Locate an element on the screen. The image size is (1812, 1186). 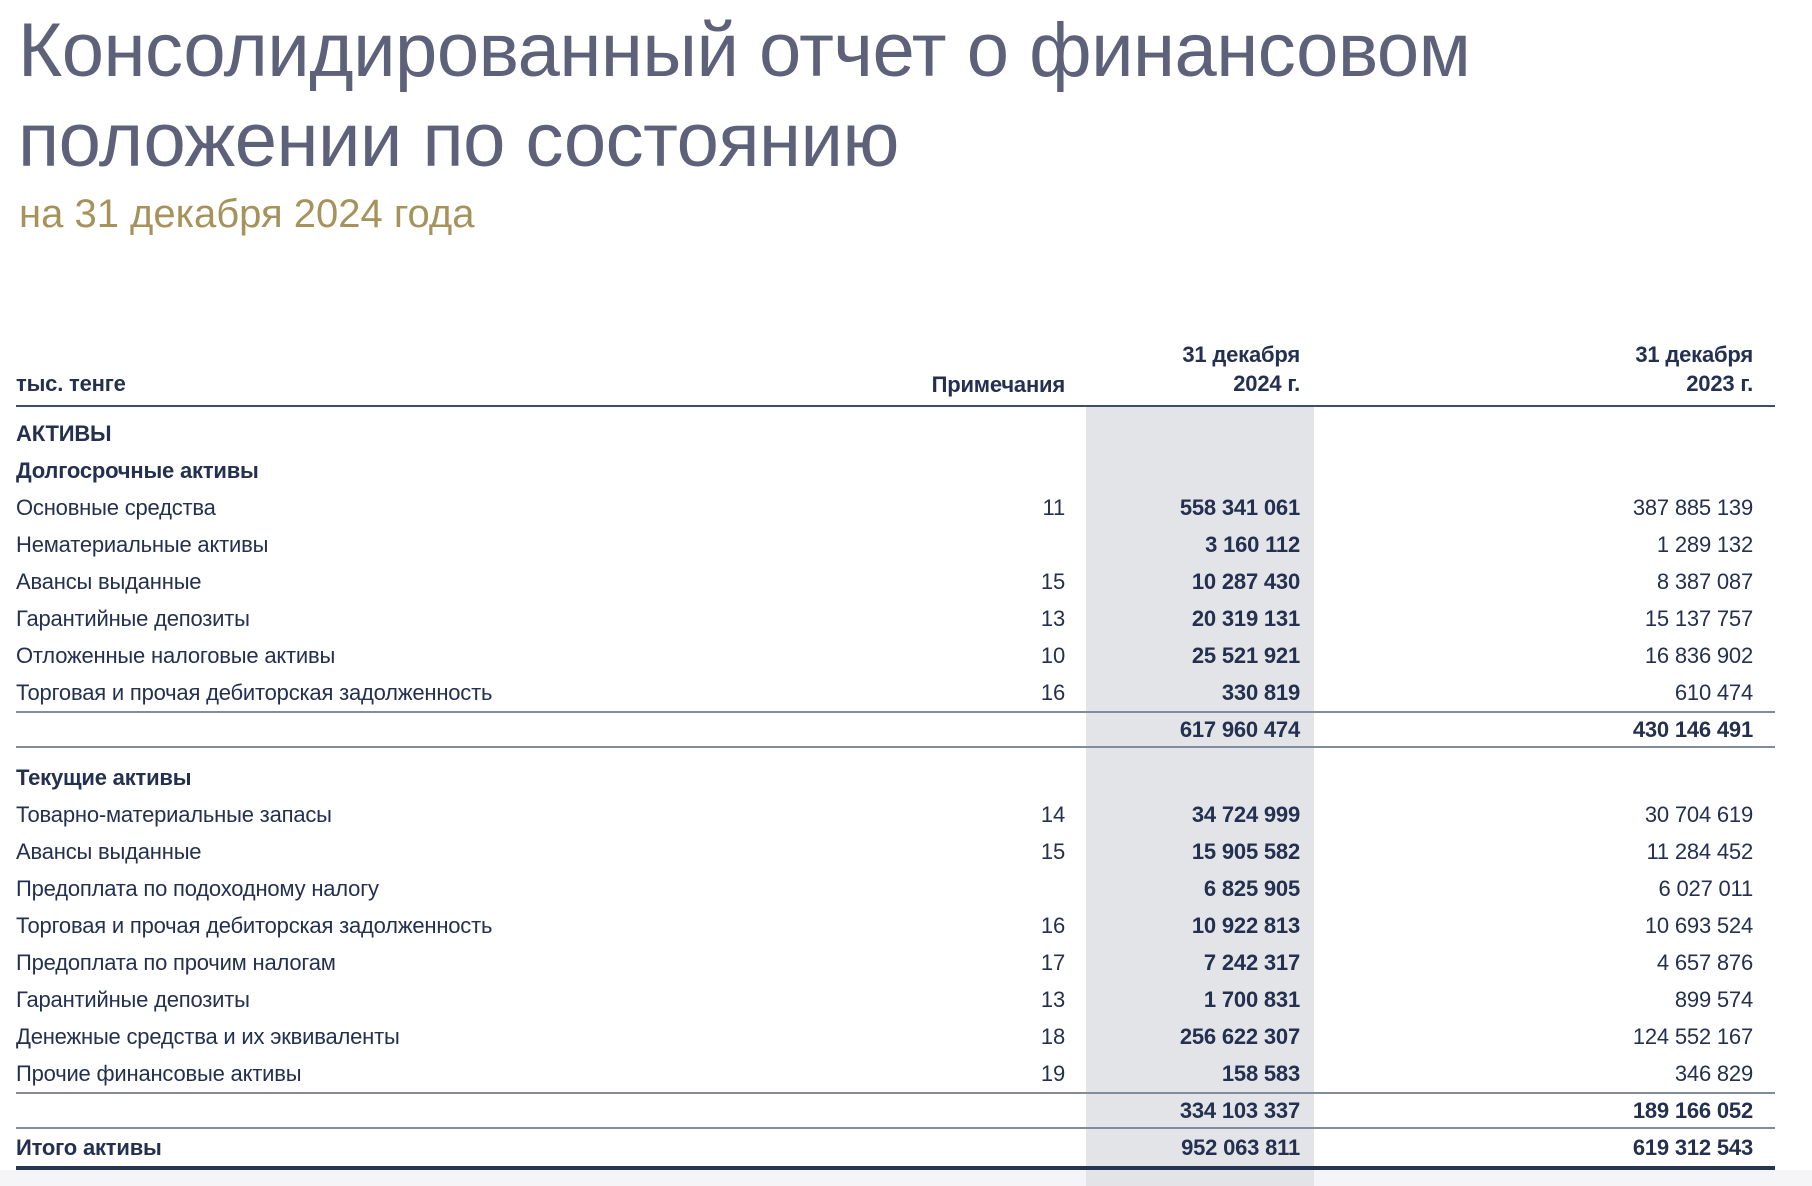
table-row: АКТИВЫ is located at coordinates (895, 433).